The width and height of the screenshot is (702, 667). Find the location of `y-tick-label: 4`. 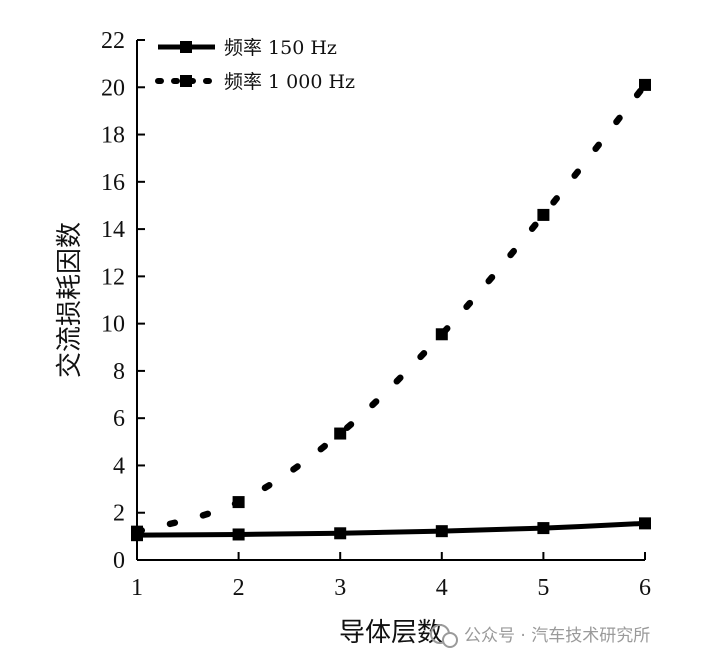

y-tick-label: 4 is located at coordinates (119, 466).